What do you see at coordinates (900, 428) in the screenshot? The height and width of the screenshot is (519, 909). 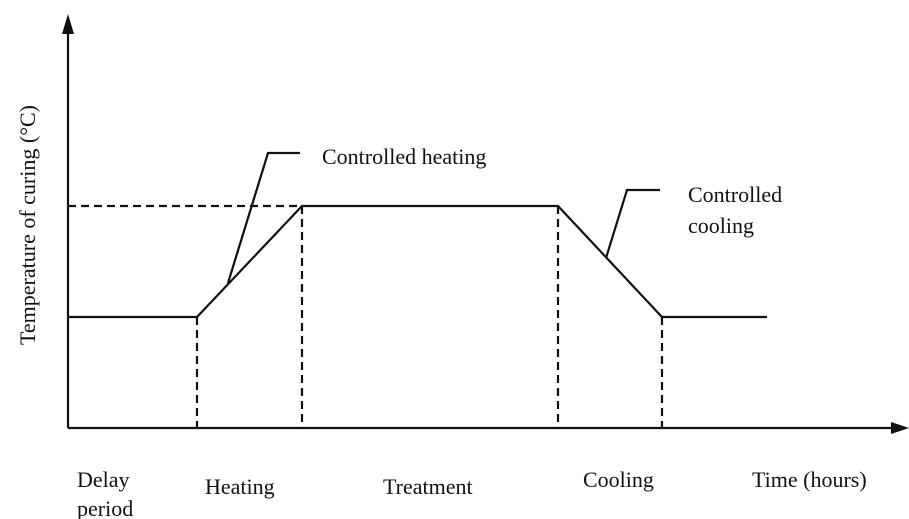 I see `x-axis-arrow` at bounding box center [900, 428].